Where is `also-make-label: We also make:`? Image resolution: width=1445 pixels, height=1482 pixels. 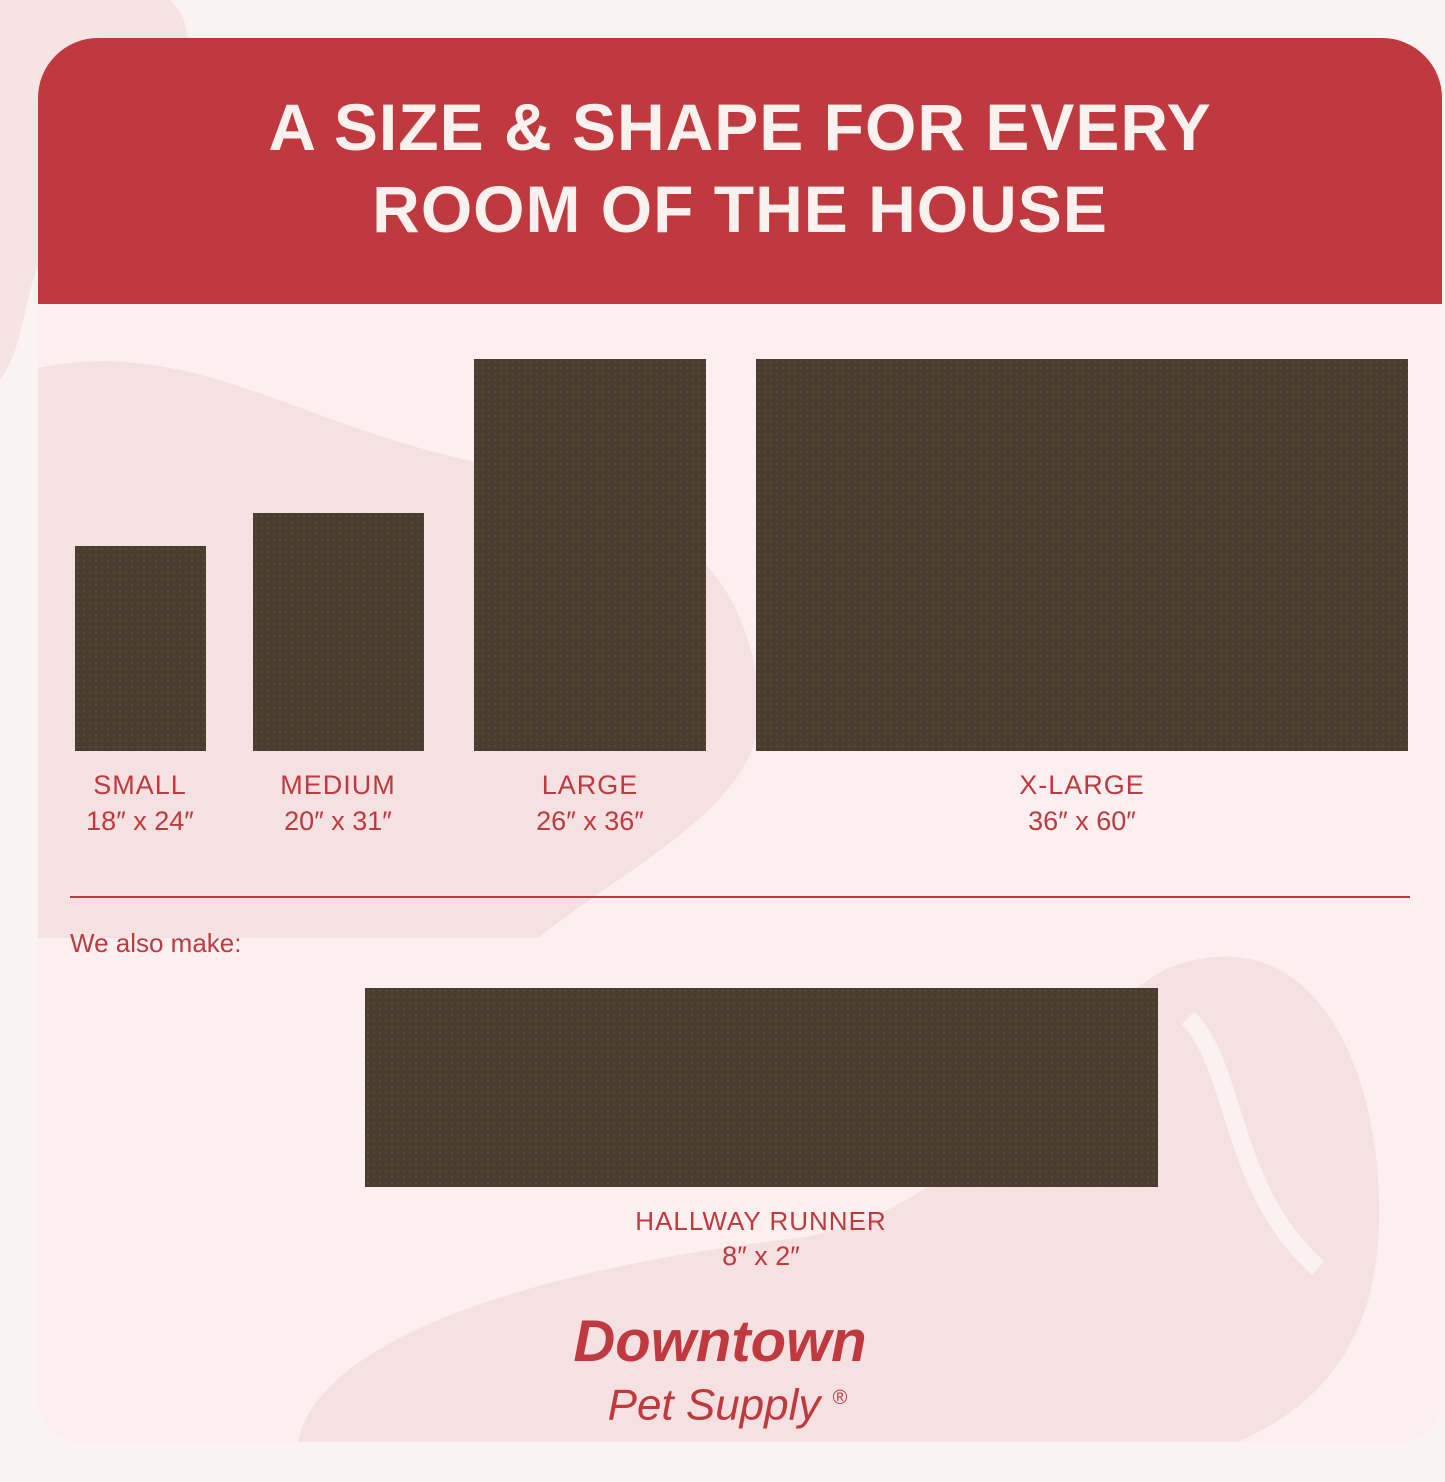 also-make-label: We also make: is located at coordinates (156, 943).